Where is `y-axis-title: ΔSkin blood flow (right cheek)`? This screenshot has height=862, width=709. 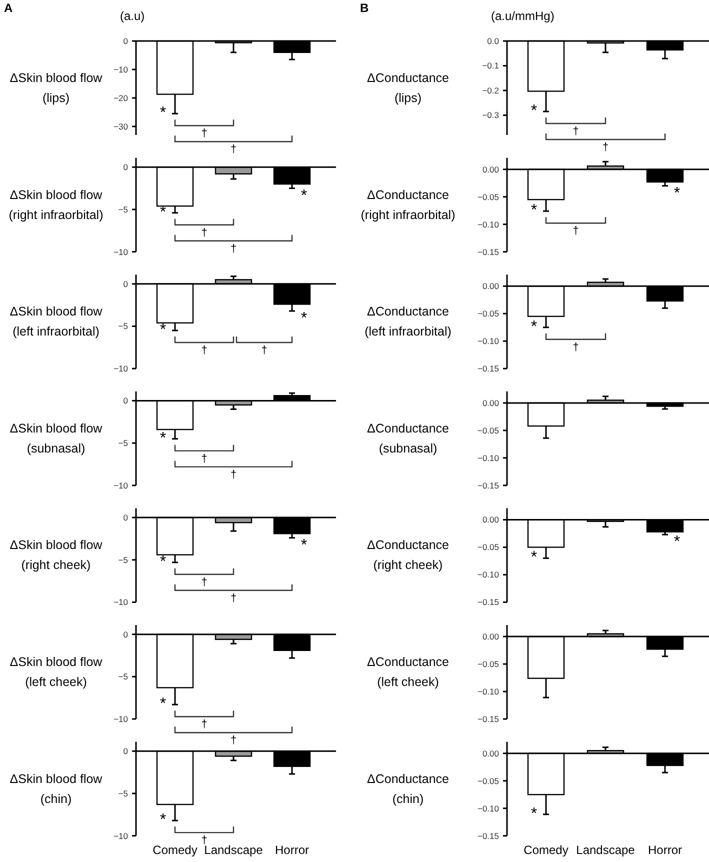 y-axis-title: ΔSkin blood flow (right cheek) is located at coordinates (57, 555).